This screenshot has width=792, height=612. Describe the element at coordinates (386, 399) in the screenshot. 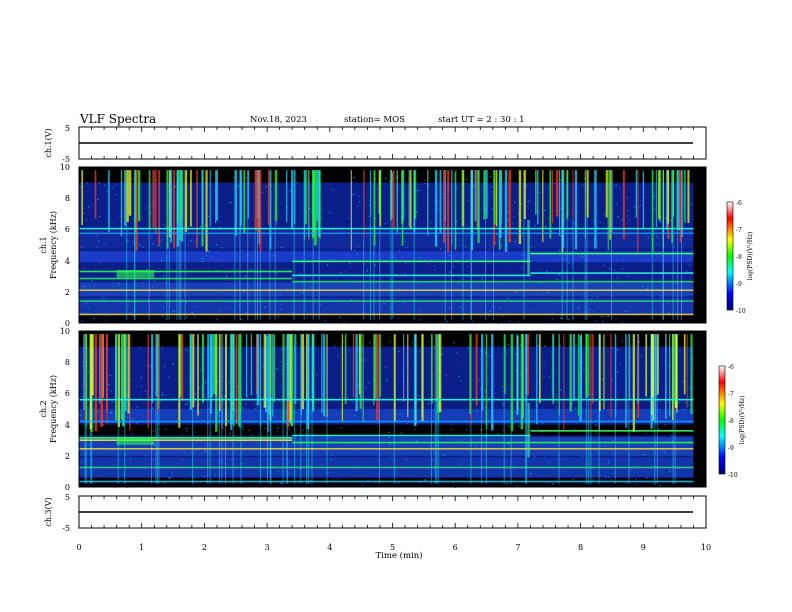

I see `tone-line` at that location.